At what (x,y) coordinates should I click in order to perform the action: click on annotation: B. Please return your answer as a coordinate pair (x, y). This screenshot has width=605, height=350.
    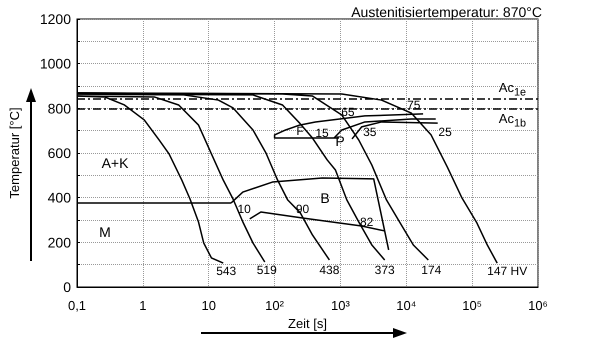
    Looking at the image, I should click on (325, 198).